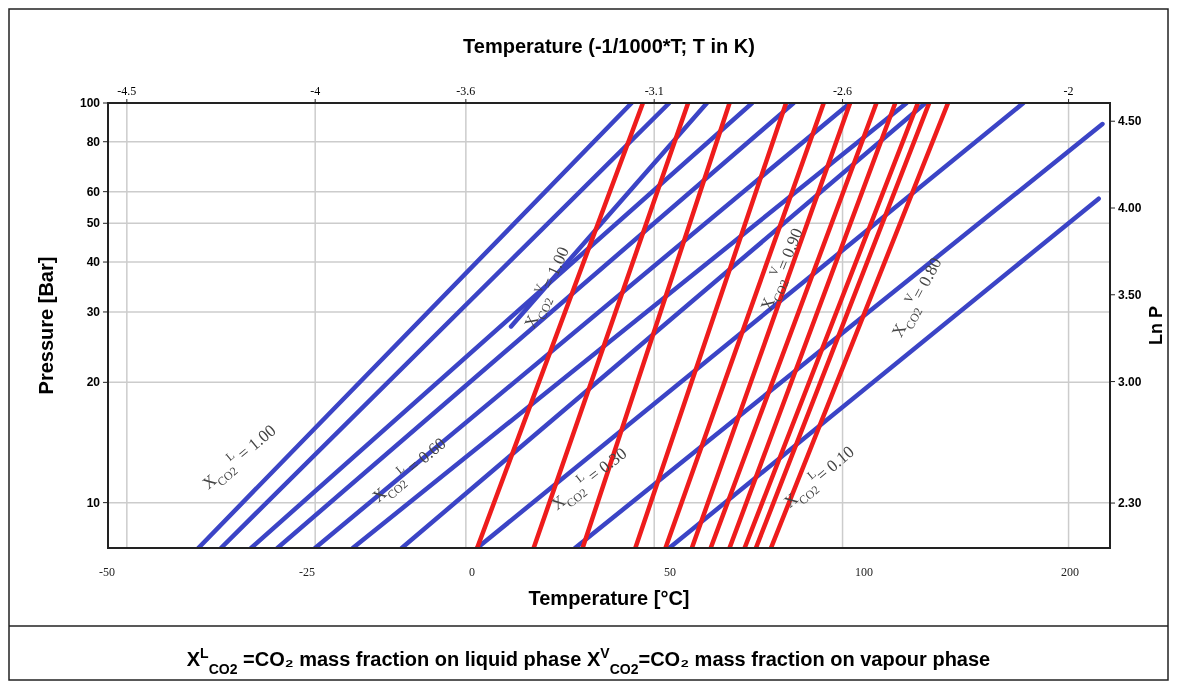 The width and height of the screenshot is (1177, 689). What do you see at coordinates (588, 661) in the screenshot?
I see `text: X$^{L}$$_{CO2}$ =CO₂ mass fraction on liquid phase X$^{V}$$_{CO2}$=CO₂ mass fraction on vapour phase` at bounding box center [588, 661].